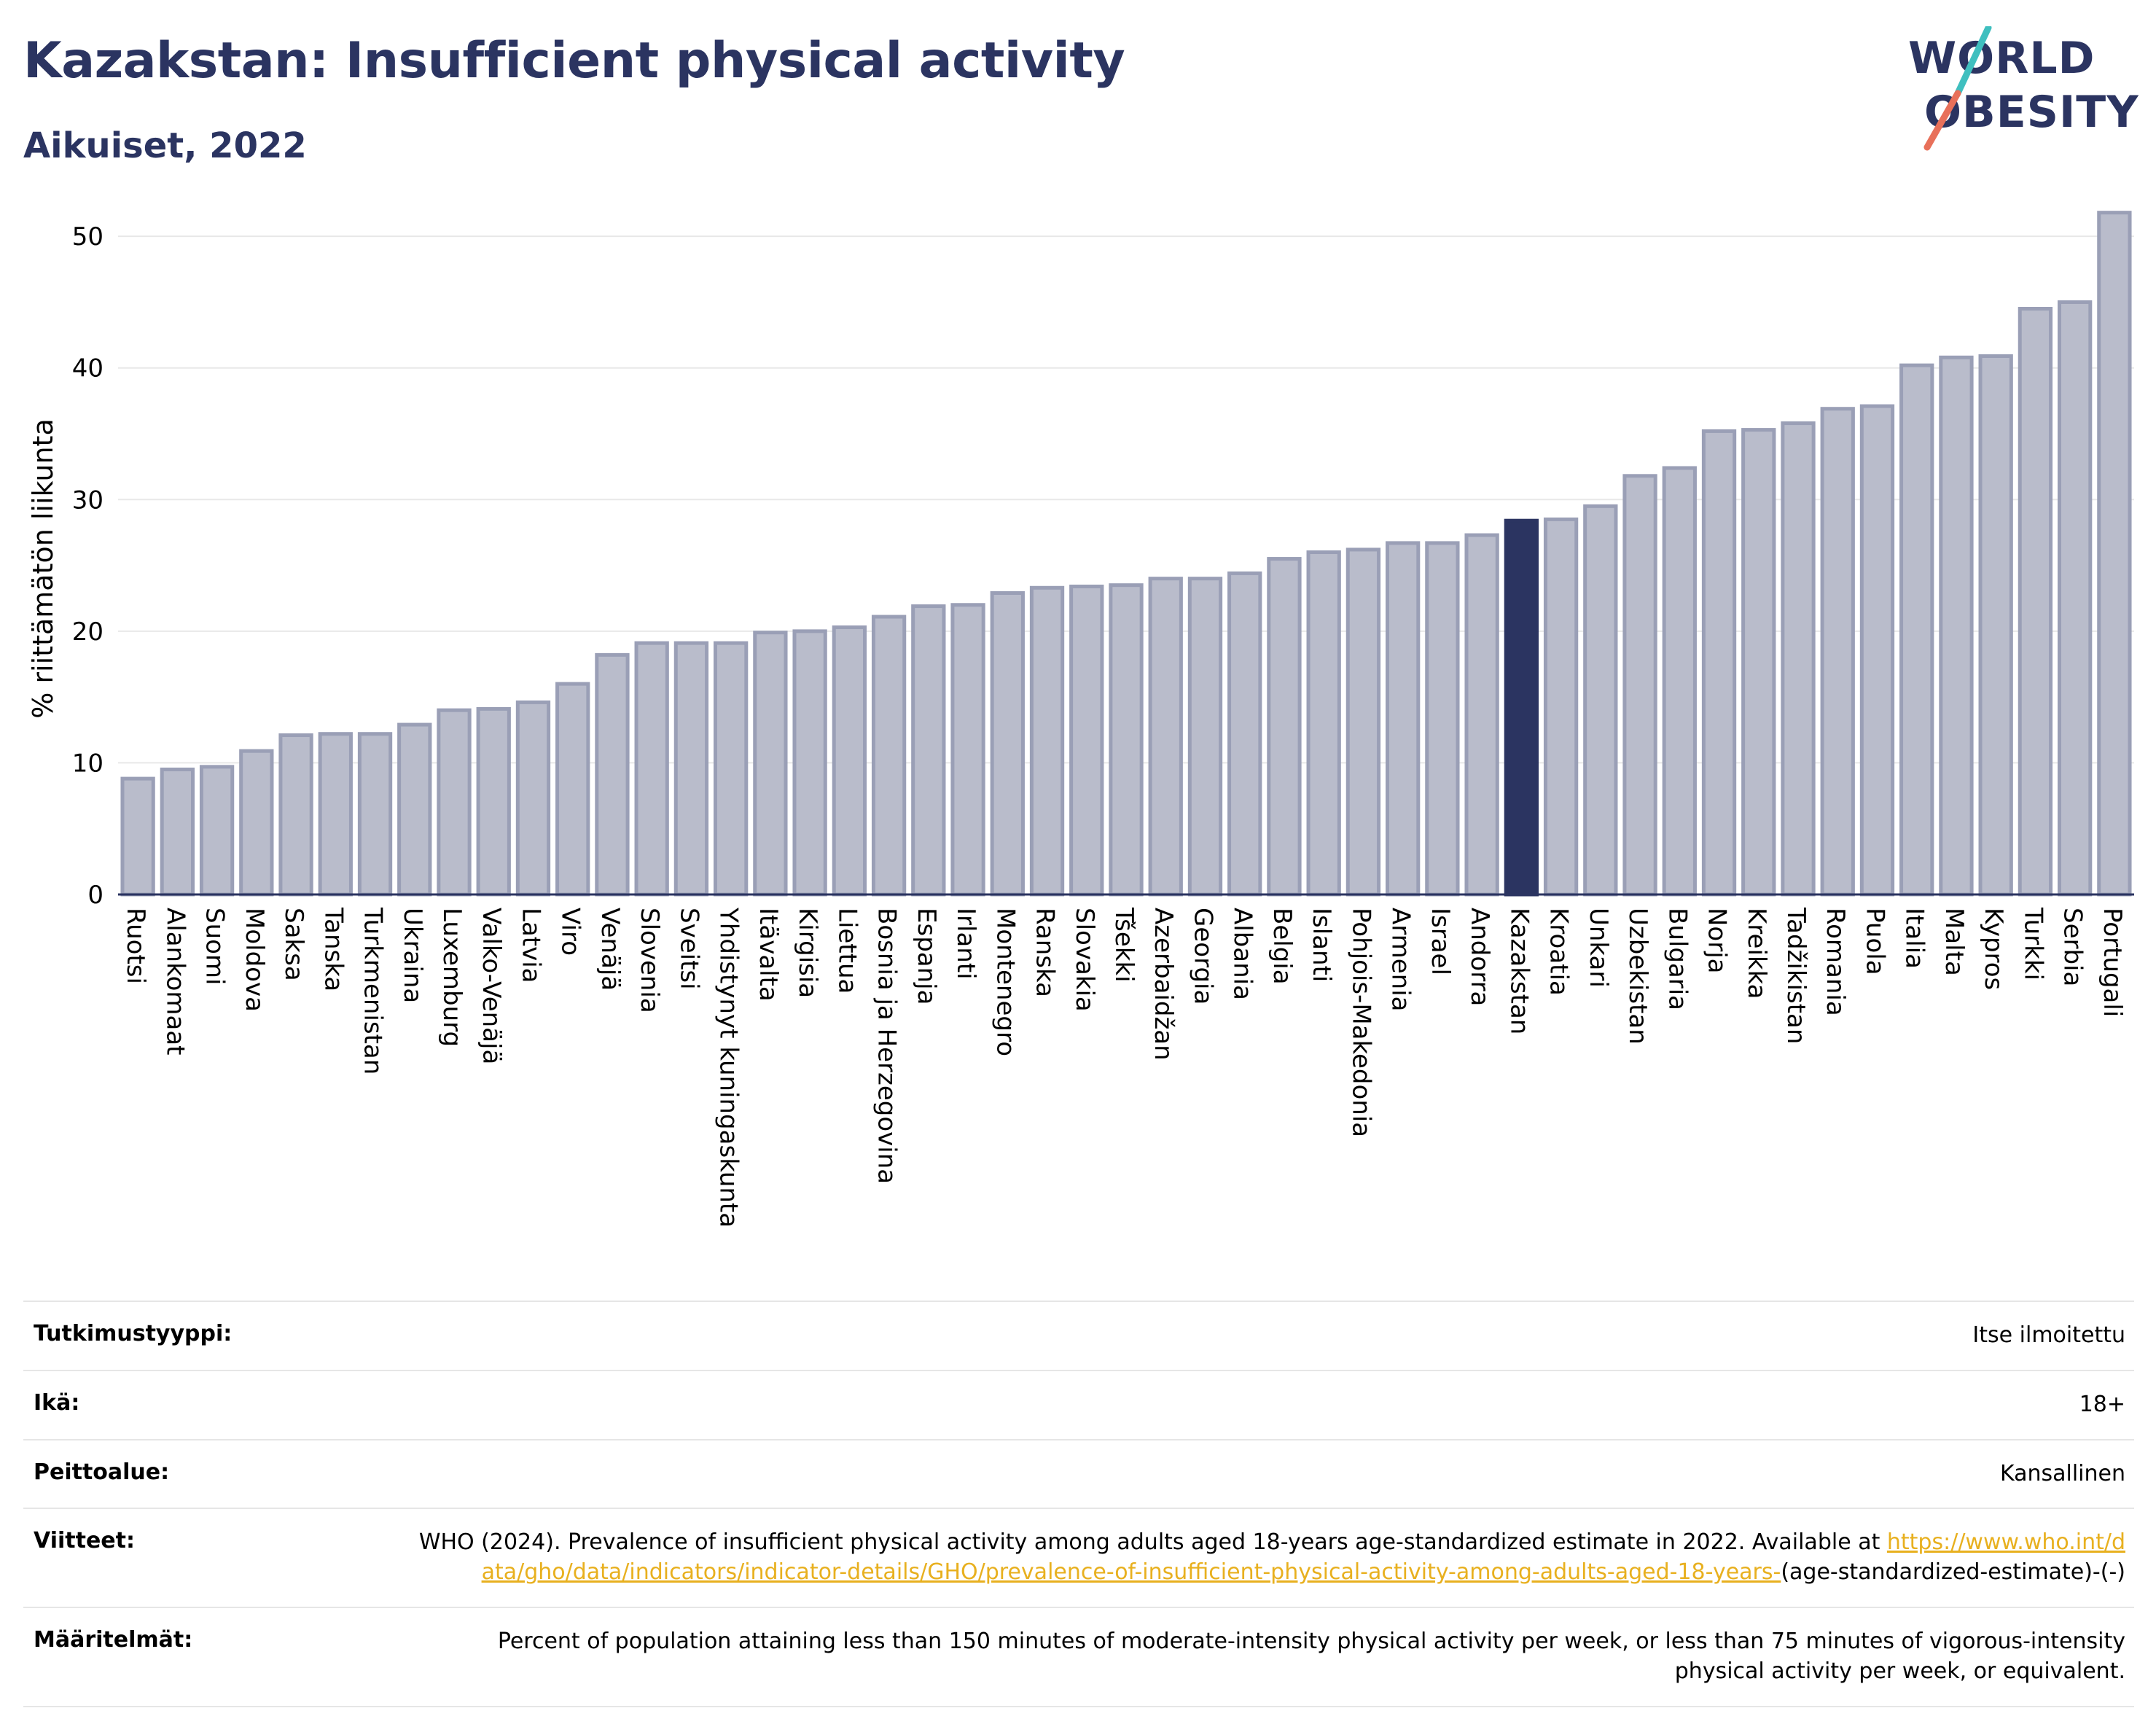 The image size is (2156, 1735). Describe the element at coordinates (87, 566) in the screenshot. I see `chart-y-ticks: 0 10 20 30 40 50` at that location.